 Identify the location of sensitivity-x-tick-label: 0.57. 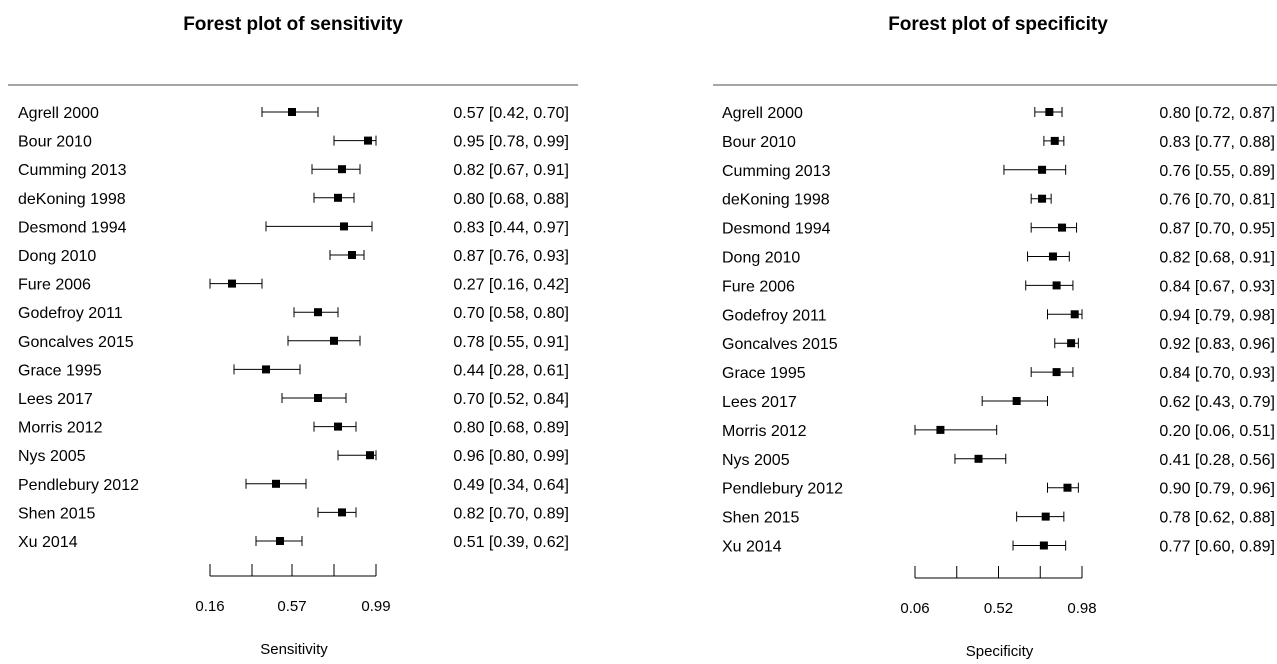
(291, 606).